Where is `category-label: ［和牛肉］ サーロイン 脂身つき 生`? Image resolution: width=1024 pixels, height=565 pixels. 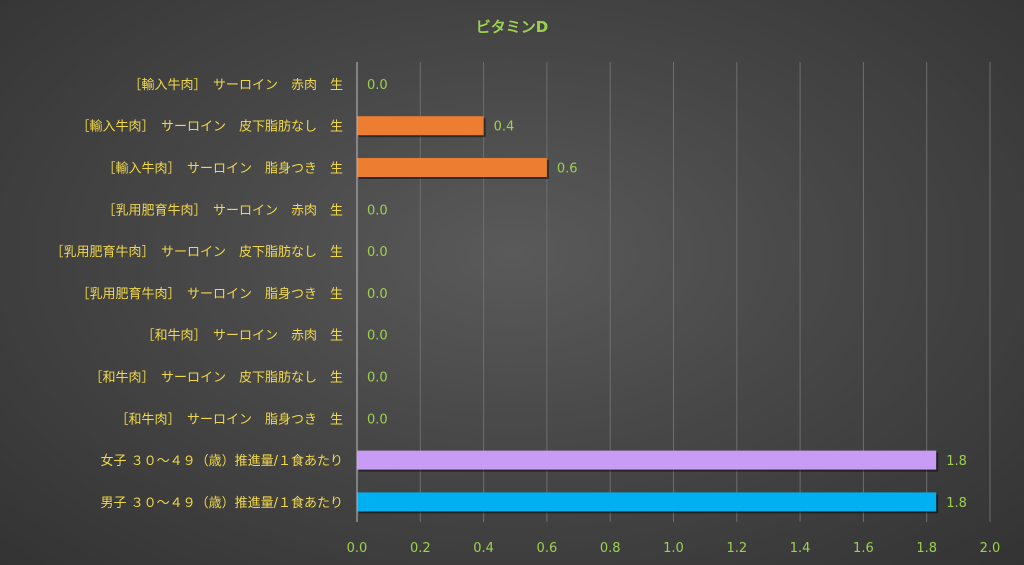
category-label: ［和牛肉］ サーロイン 脂身つき 生 is located at coordinates (229, 419).